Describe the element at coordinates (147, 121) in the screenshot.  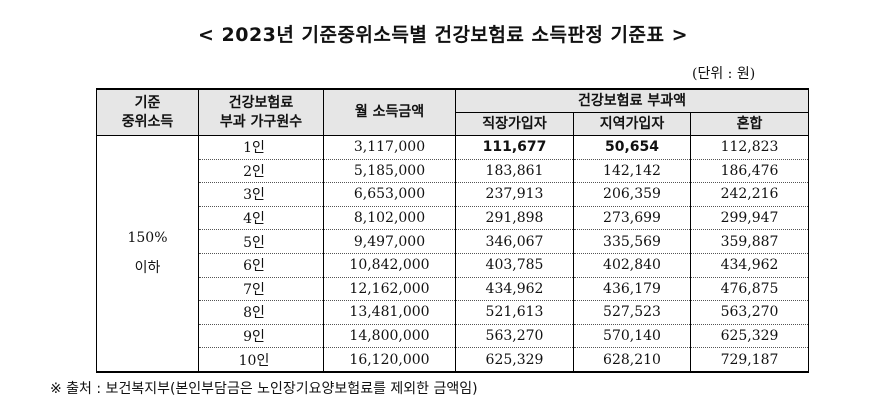
I see `header-median-income-line2: 중위소득` at that location.